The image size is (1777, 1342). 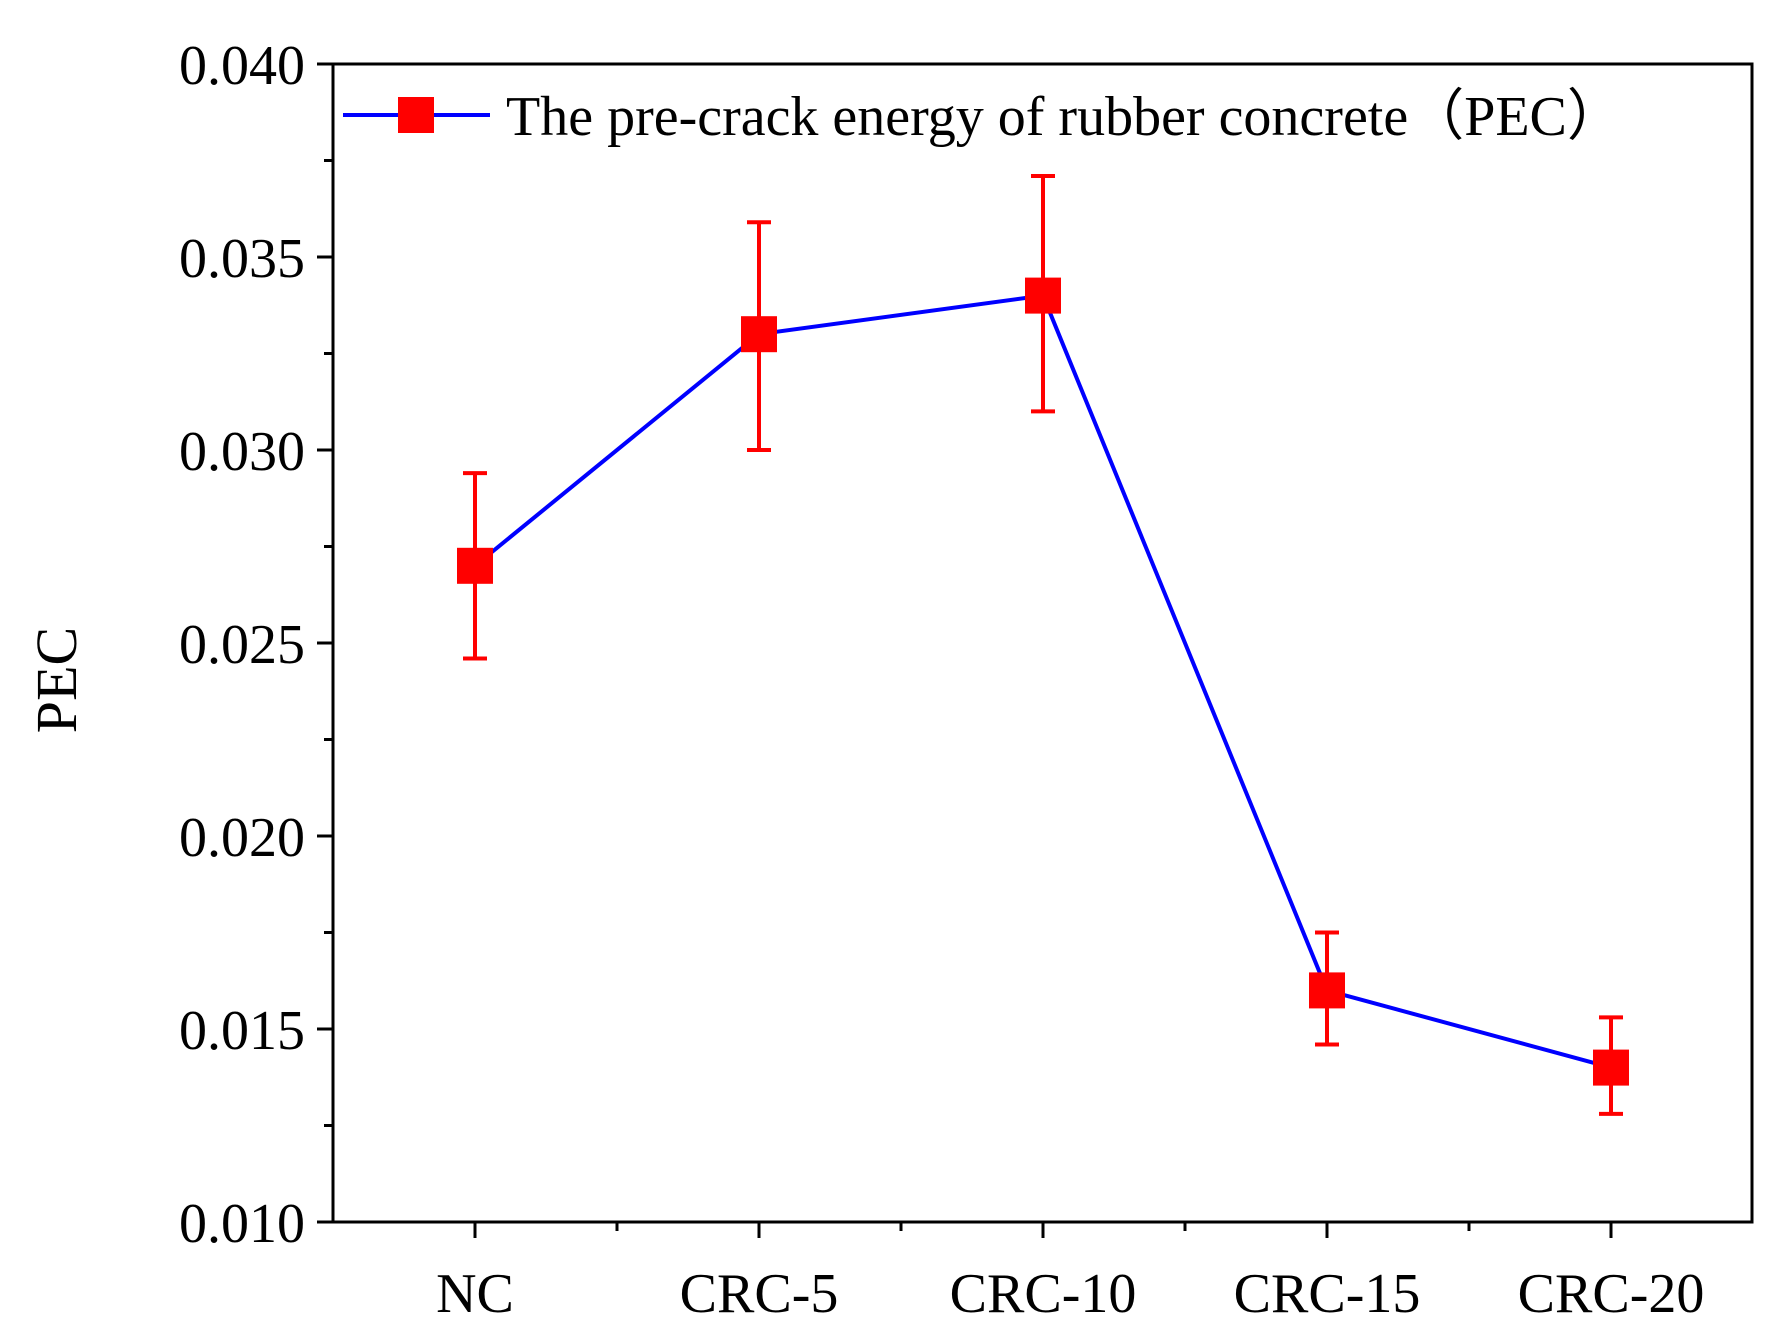 What do you see at coordinates (56, 680) in the screenshot?
I see `y-axis-label: PEC` at bounding box center [56, 680].